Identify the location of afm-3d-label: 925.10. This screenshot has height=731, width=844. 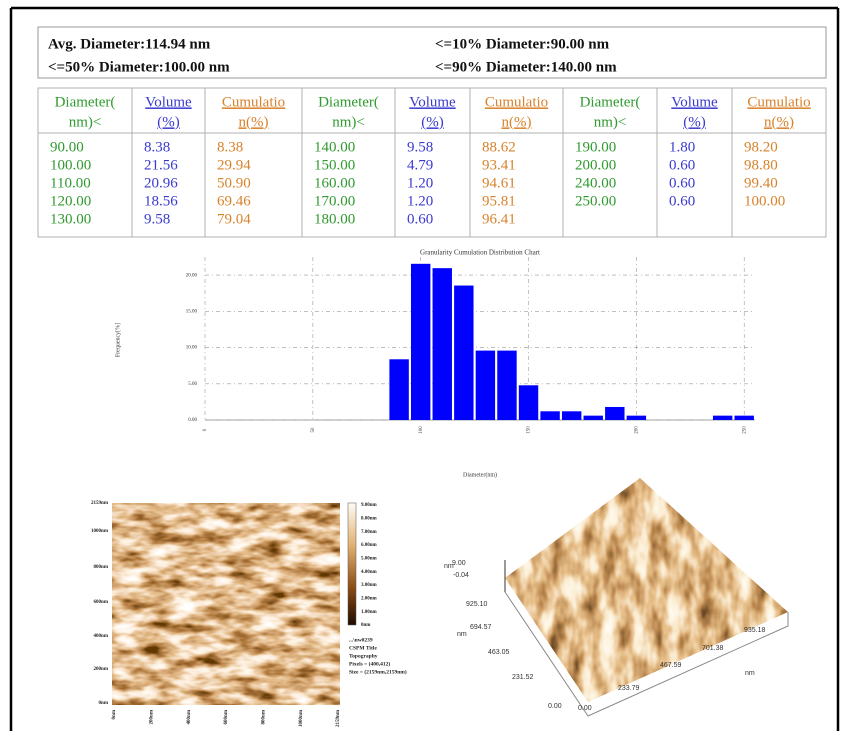
(477, 604).